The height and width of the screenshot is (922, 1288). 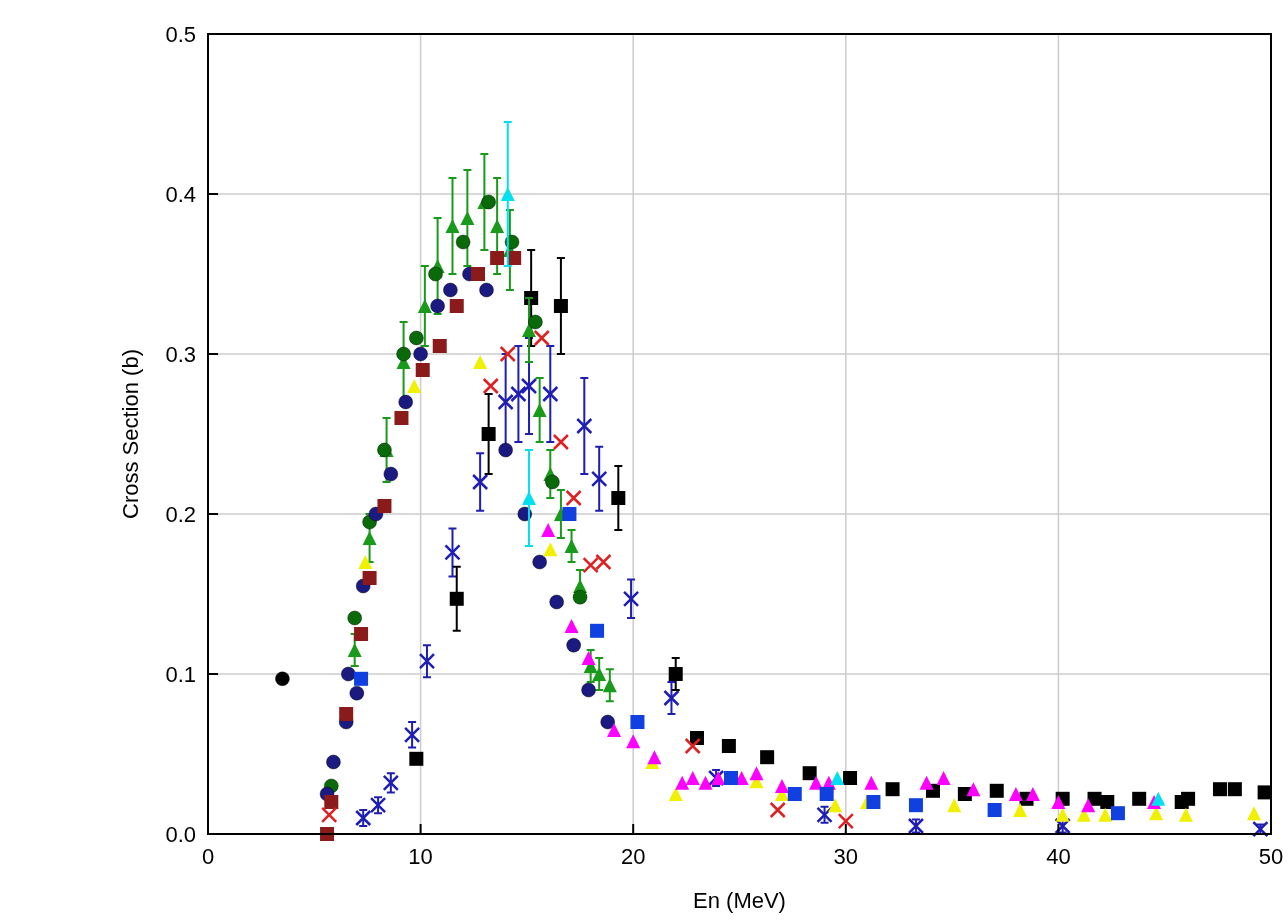 What do you see at coordinates (180, 194) in the screenshot?
I see `y-tick-label: 0.4` at bounding box center [180, 194].